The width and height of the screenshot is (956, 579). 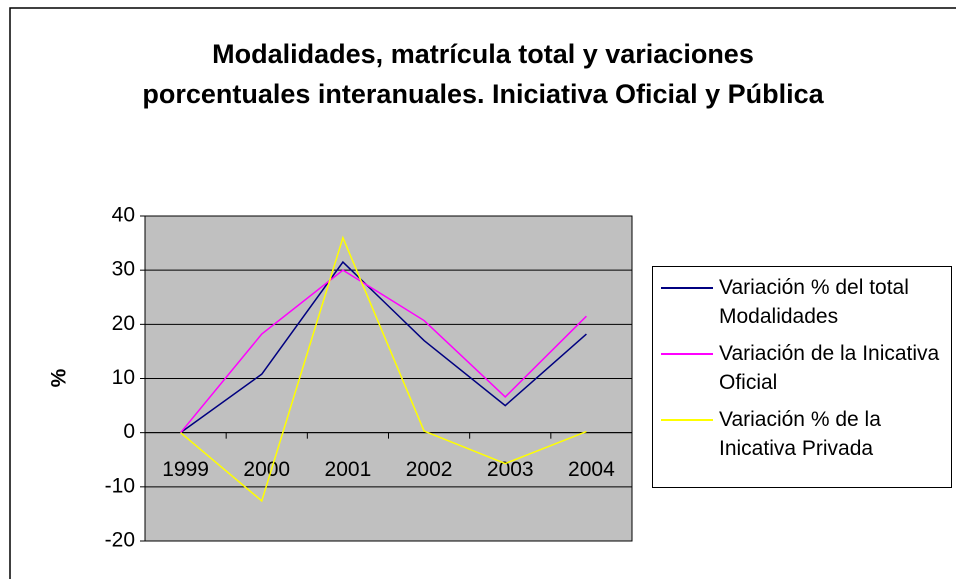 I want to click on legend-label: Variación de la Inicativa Oficial, so click(x=829, y=368).